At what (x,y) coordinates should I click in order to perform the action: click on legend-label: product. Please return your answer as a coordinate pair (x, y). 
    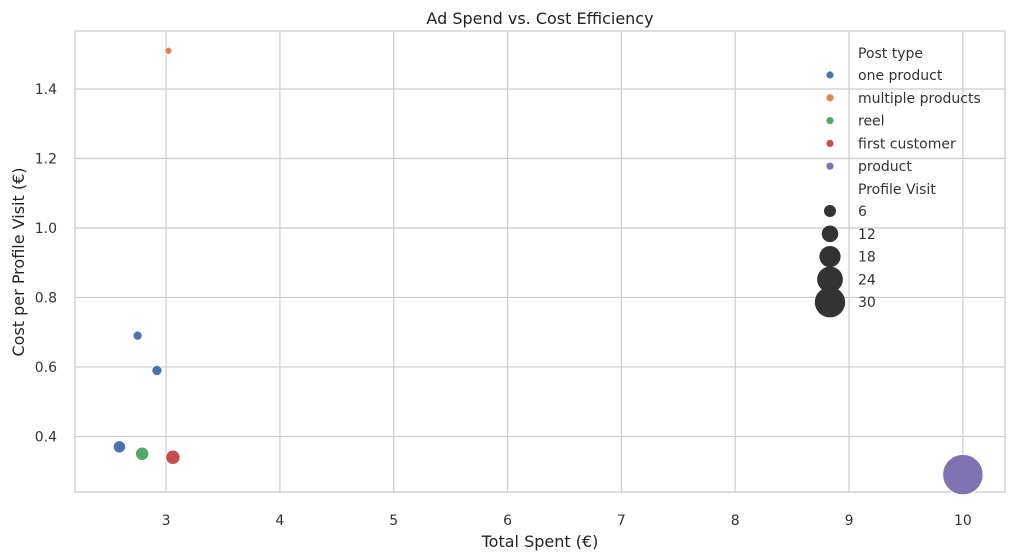
    Looking at the image, I should click on (885, 167).